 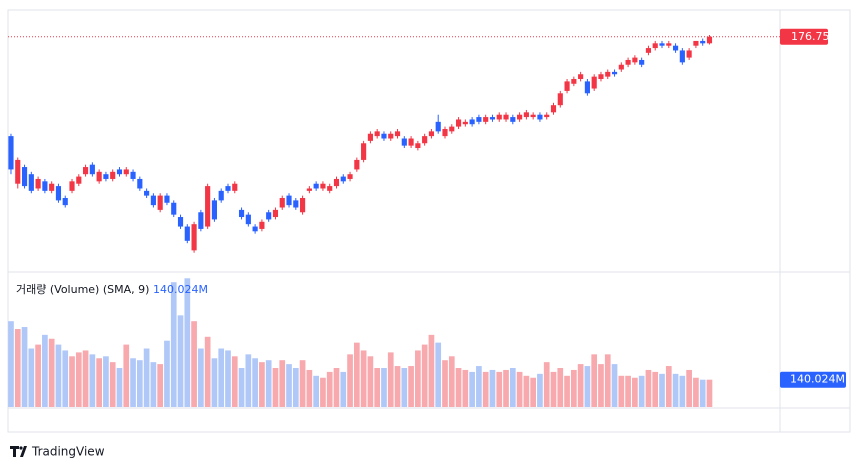 What do you see at coordinates (810, 36) in the screenshot?
I see `last-price-label: 176.75` at bounding box center [810, 36].